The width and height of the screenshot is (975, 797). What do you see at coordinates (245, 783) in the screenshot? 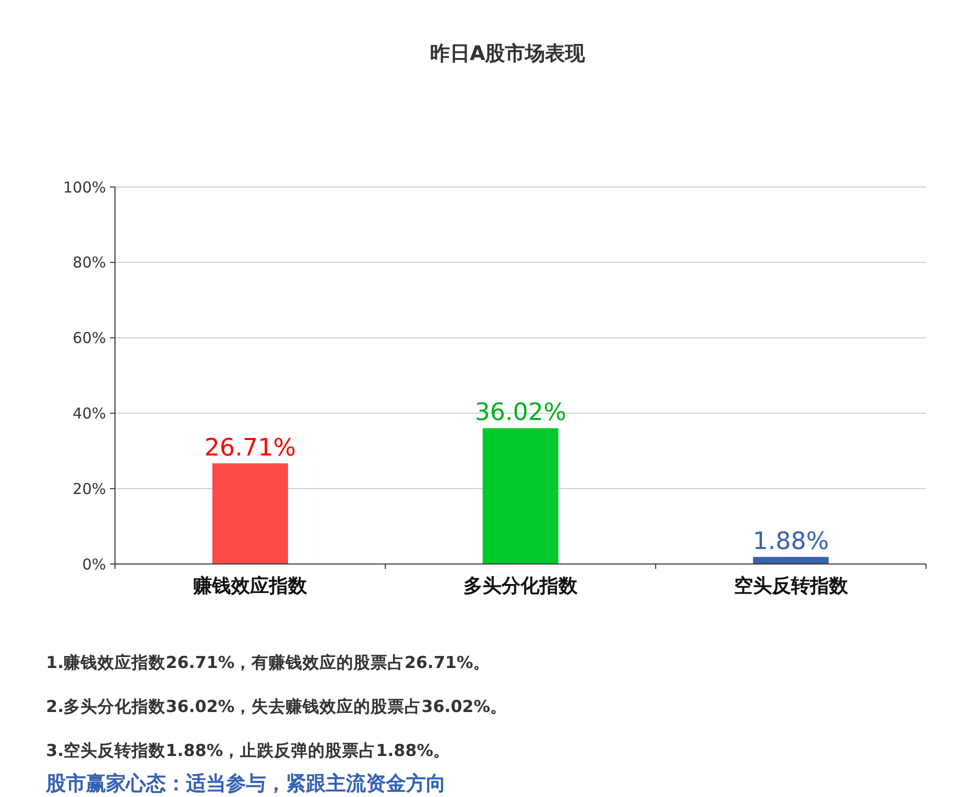
I see `text: 股市赢家心态：适当参与，紧跟主流资金方向` at bounding box center [245, 783].